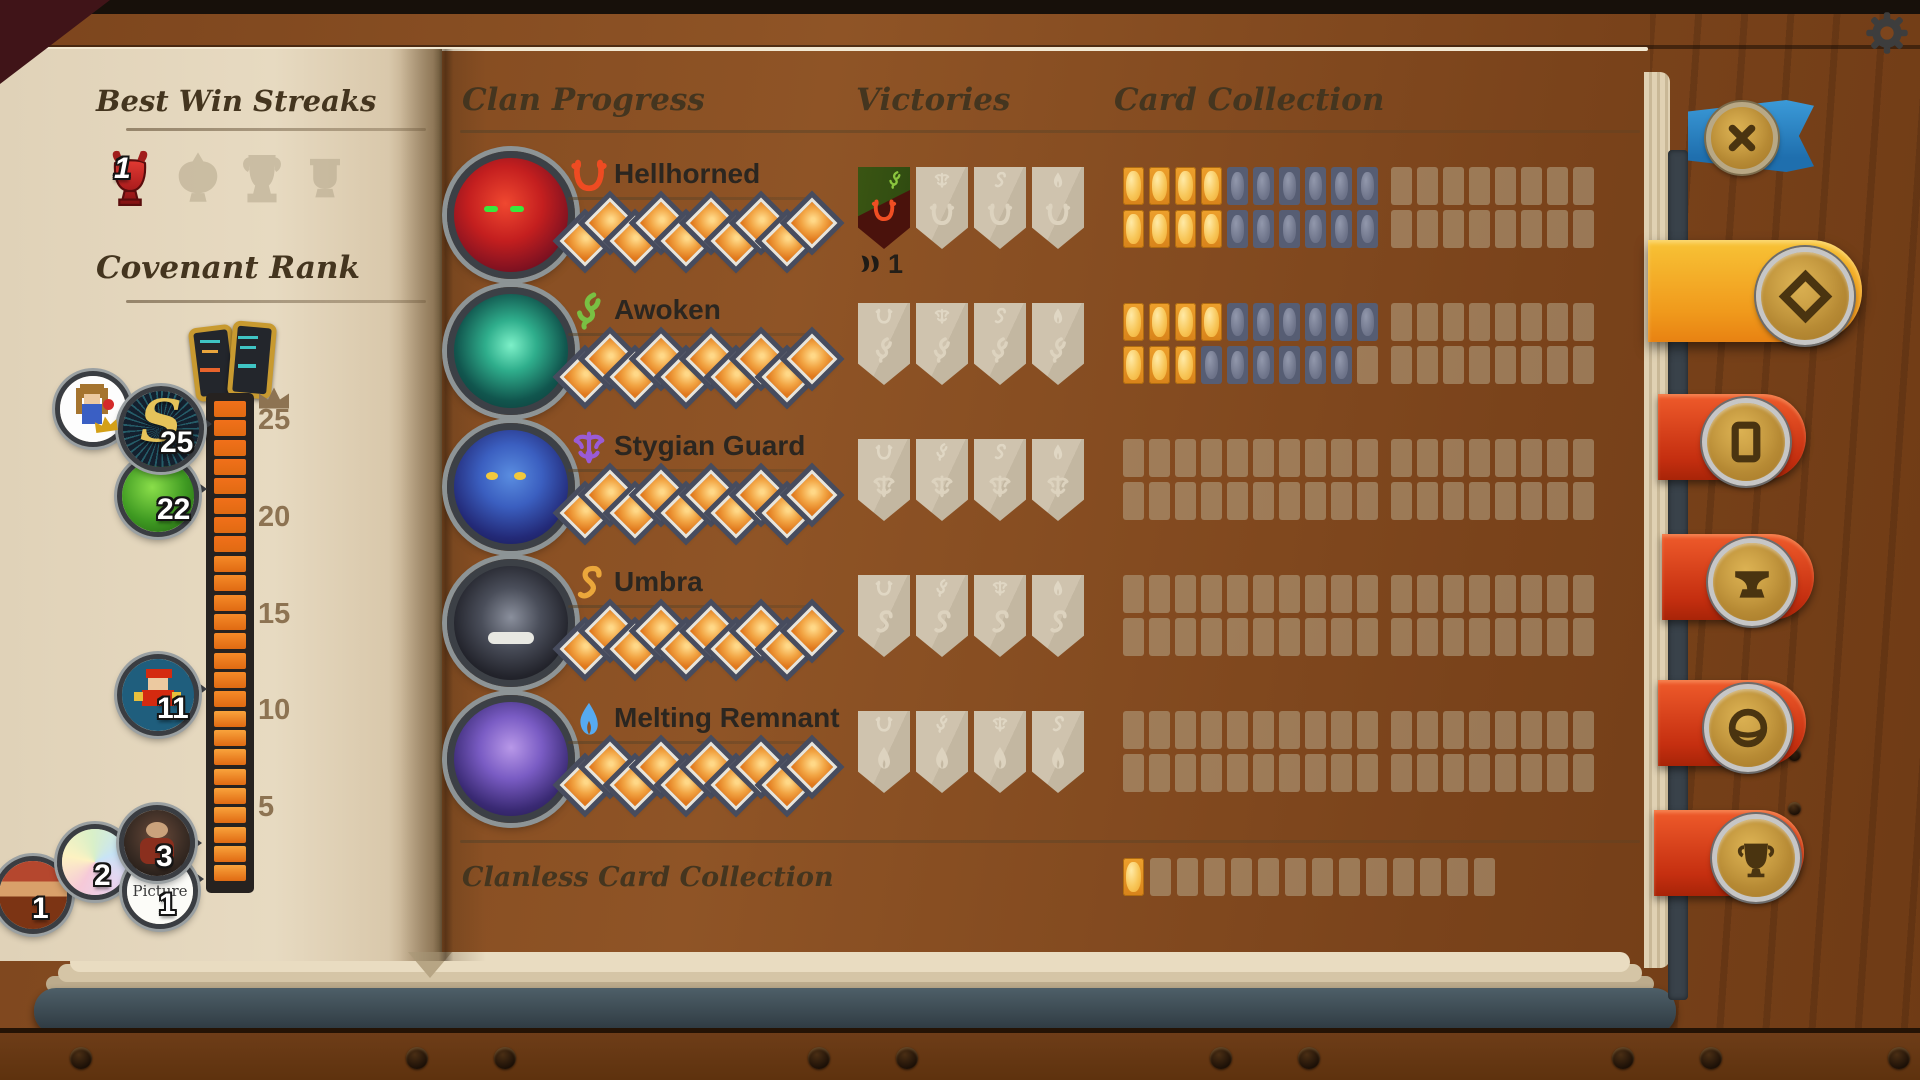 Image resolution: width=1920 pixels, height=1080 pixels. I want to click on covenant-tick-label: 5, so click(266, 807).